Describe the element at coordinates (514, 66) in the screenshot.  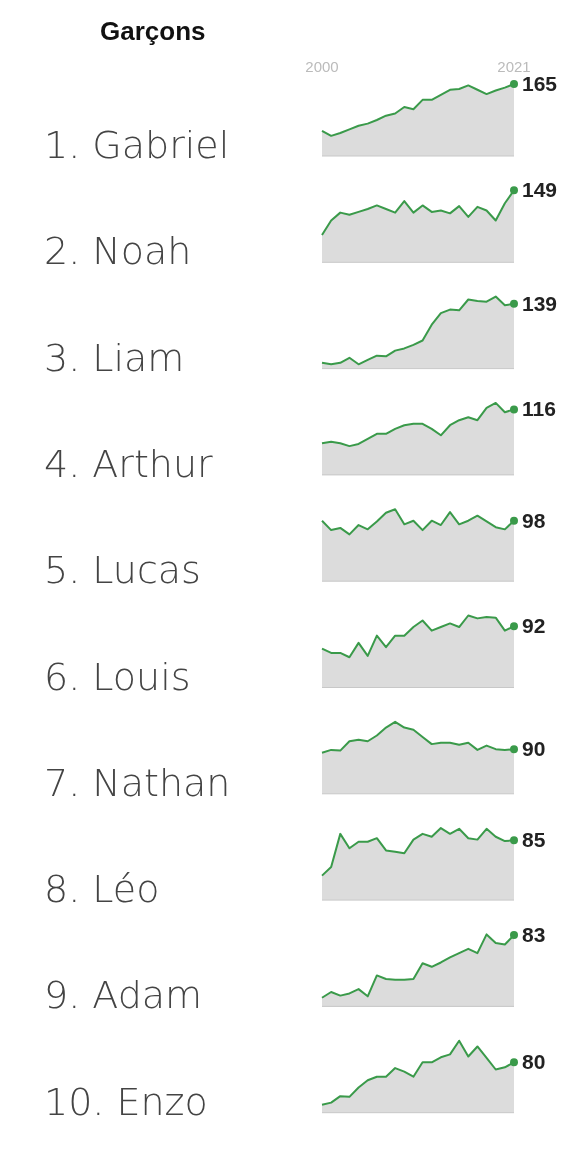
I see `x-tick-label: 2021` at that location.